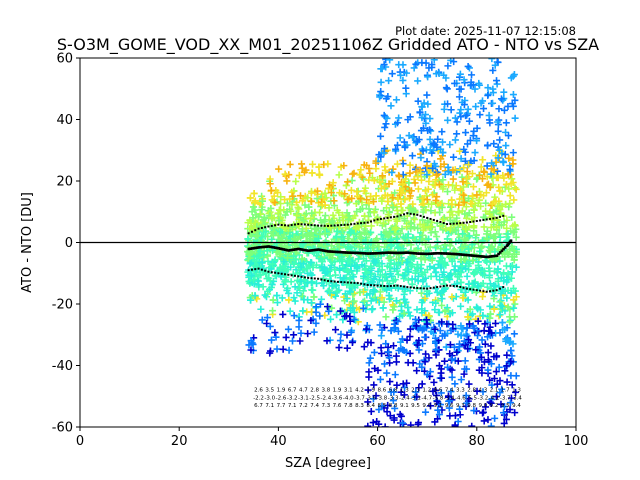  Describe the element at coordinates (337, 398) in the screenshot. I see `annotation-value: -3.6` at that location.